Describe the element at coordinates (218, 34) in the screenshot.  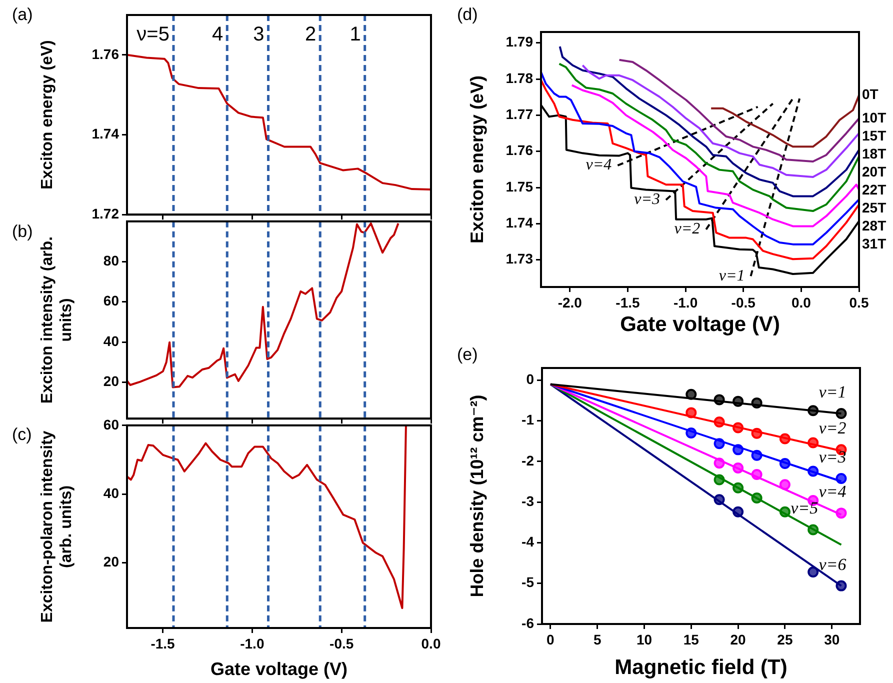
I see `annotation: 4` at that location.